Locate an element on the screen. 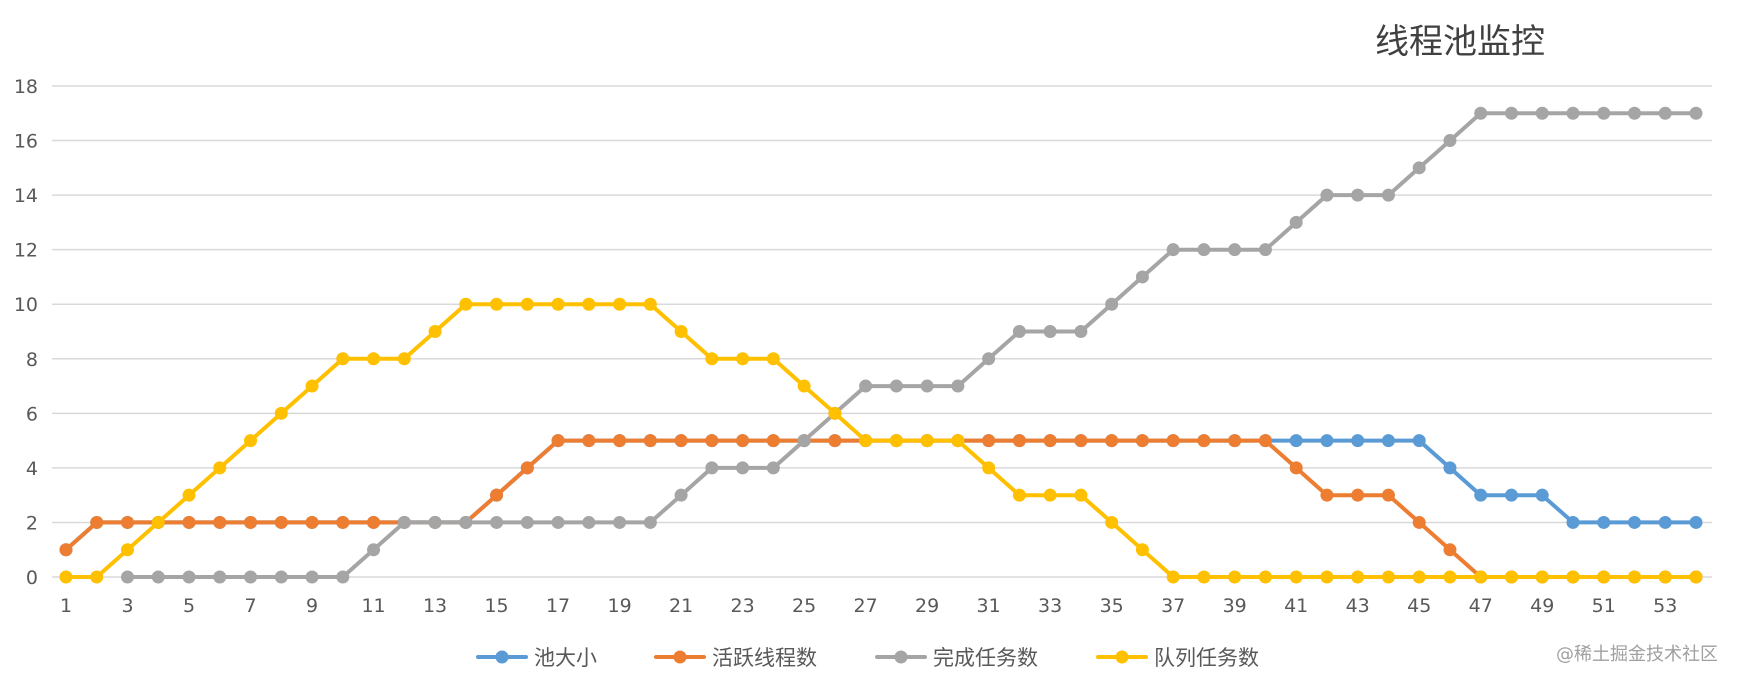 Image resolution: width=1738 pixels, height=684 pixels. x-tick-label: 27 is located at coordinates (866, 606).